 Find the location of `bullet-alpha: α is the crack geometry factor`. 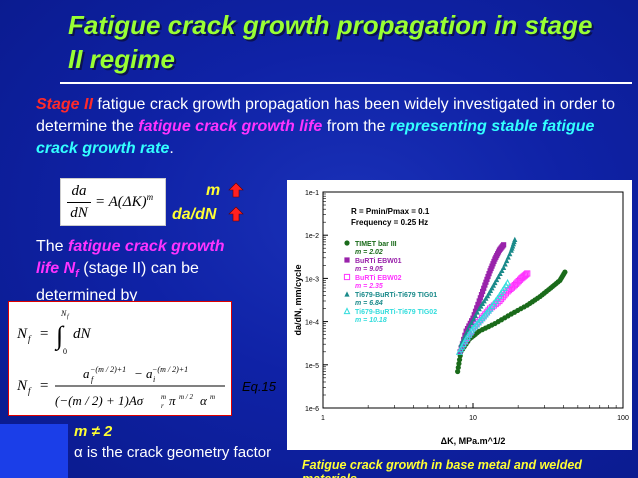

bullet-alpha: α is the crack geometry factor is located at coordinates (173, 452).